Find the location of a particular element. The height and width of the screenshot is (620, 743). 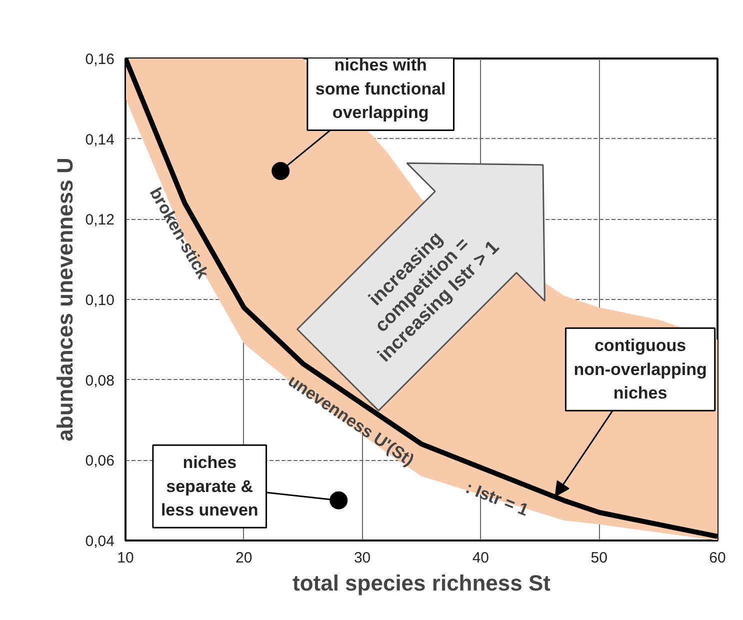

y-tick-label: 0,10 is located at coordinates (100, 300).